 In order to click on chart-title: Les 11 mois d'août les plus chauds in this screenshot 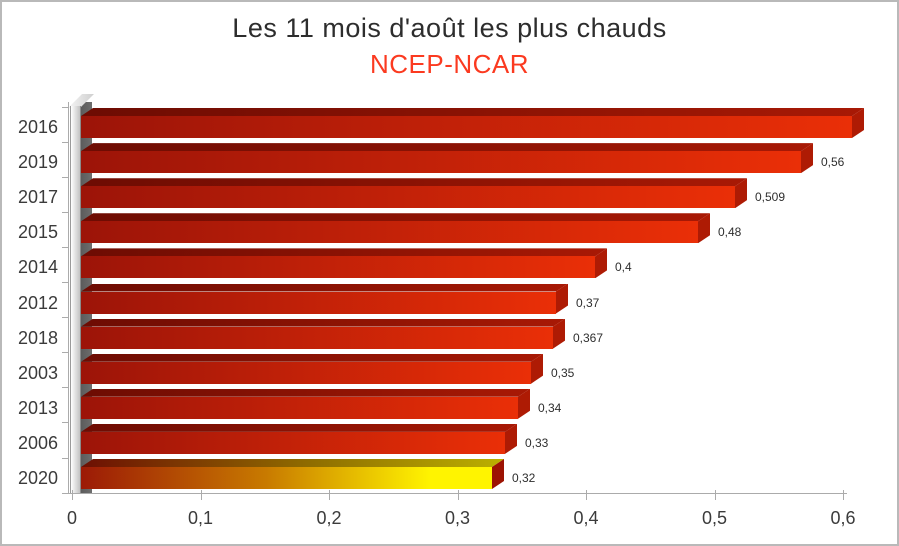, I will do `click(449, 28)`.